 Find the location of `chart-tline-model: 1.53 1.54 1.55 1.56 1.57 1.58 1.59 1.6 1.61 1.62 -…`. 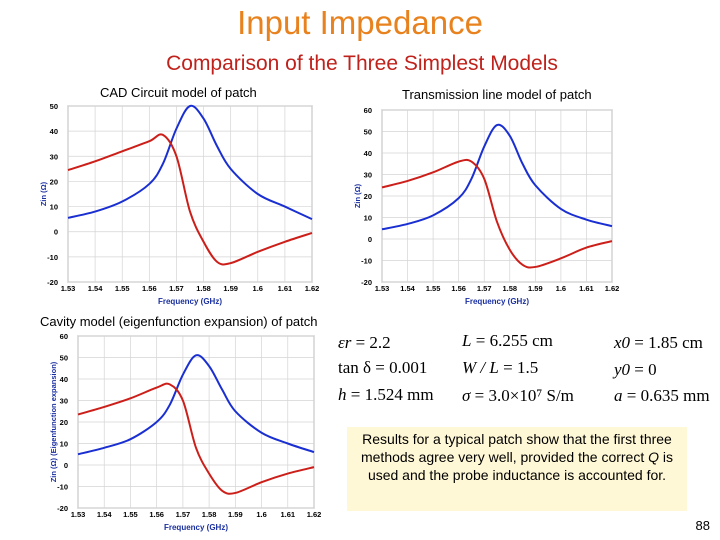

chart-tline-model: 1.53 1.54 1.55 1.56 1.57 1.58 1.59 1.6 1.61 1.62 -… is located at coordinates (487, 206).